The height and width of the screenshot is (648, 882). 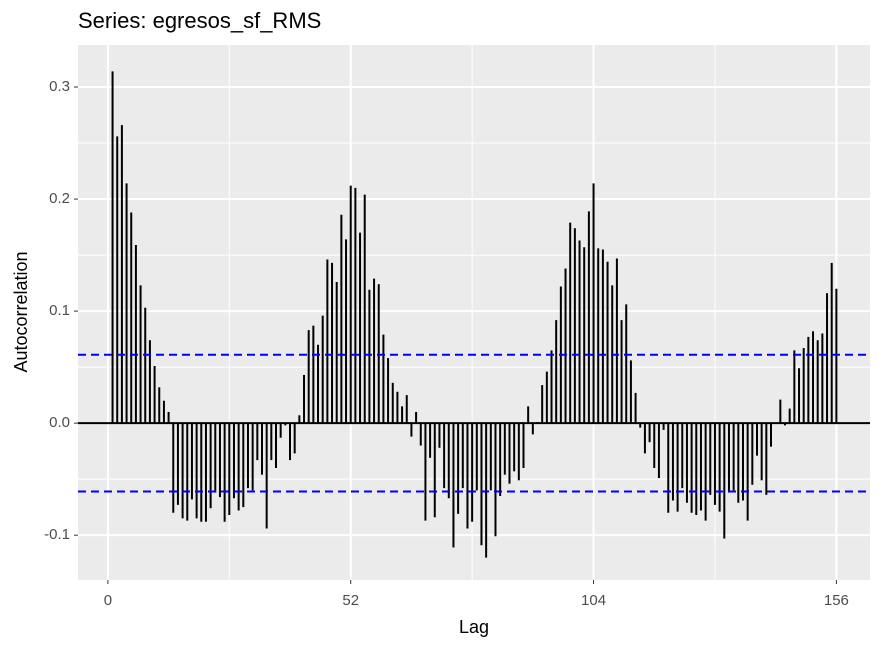 I want to click on x-tick-label: 52, so click(x=350, y=600).